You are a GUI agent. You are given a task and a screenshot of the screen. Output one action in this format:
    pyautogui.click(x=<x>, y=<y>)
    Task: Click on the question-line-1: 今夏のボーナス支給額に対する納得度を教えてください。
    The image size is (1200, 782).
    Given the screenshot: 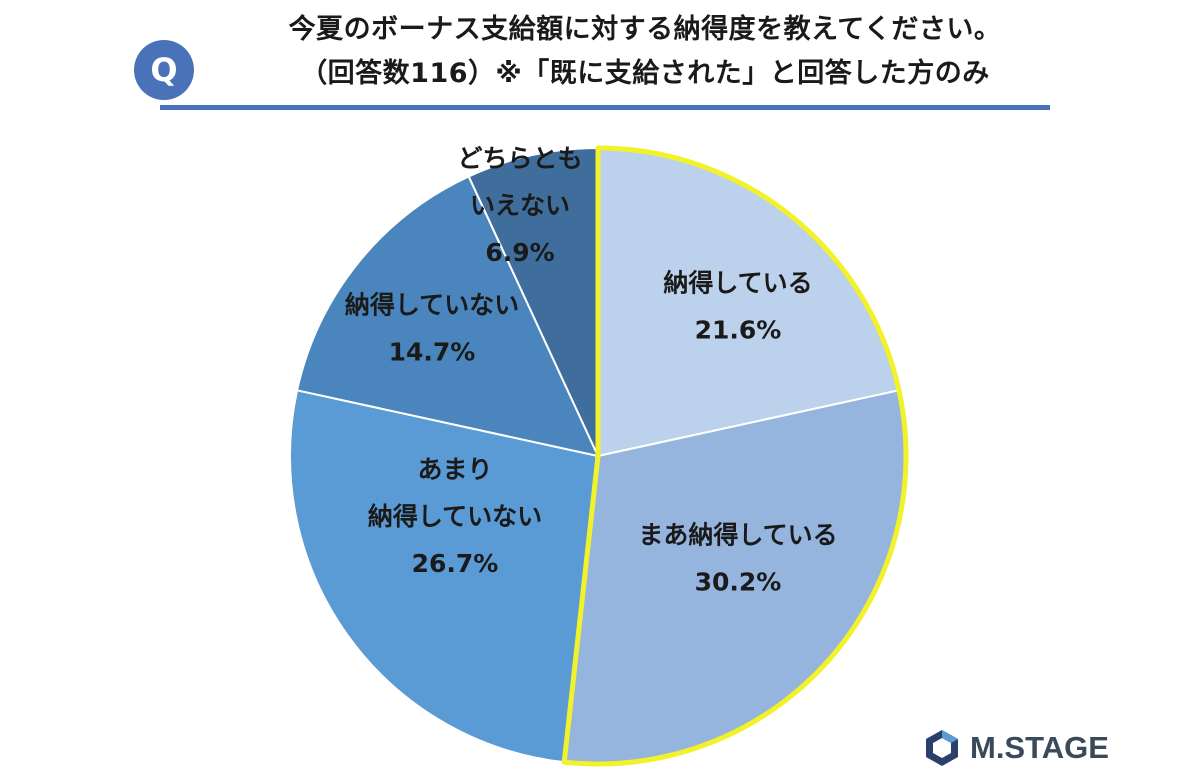 What is the action you would take?
    pyautogui.click(x=645, y=29)
    